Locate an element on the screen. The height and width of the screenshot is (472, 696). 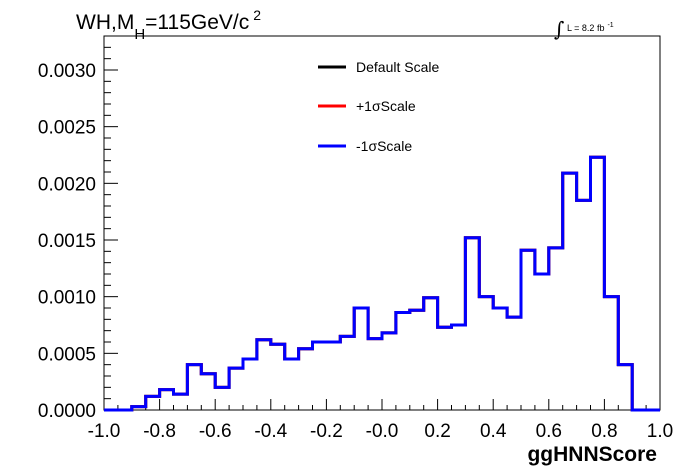
y-tick-label: 0.0025 is located at coordinates (67, 128).